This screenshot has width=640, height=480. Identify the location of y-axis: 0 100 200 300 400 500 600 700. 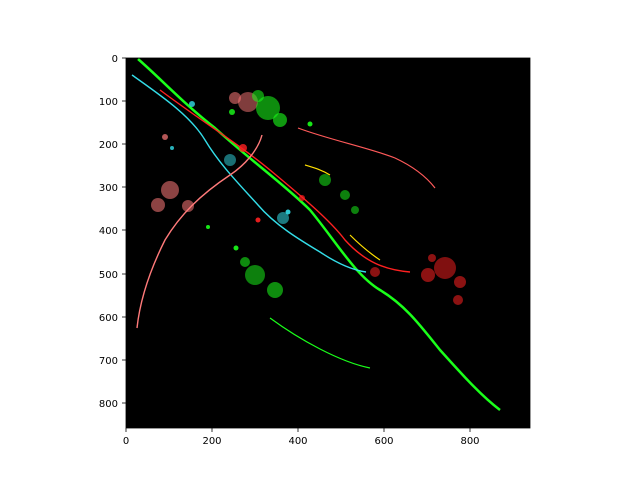
(112, 232).